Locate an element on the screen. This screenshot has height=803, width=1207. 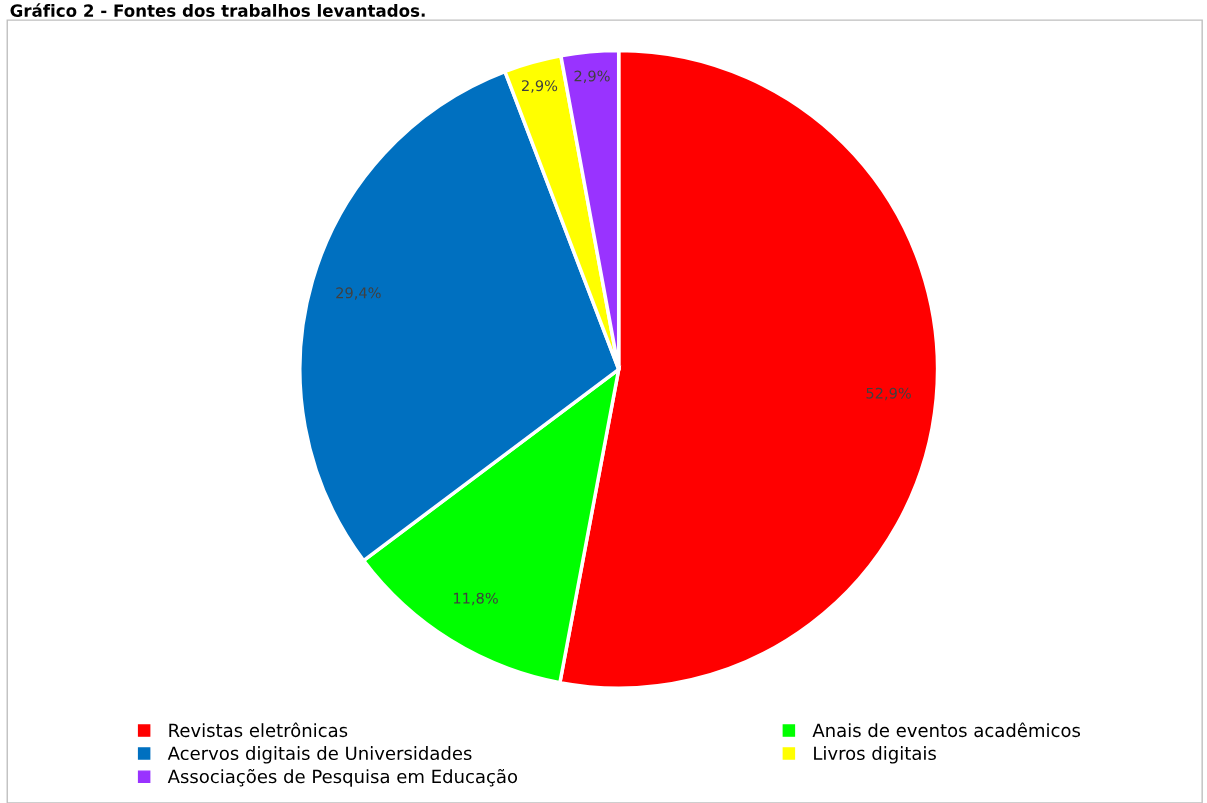
data-label: 29,4% is located at coordinates (358, 293).